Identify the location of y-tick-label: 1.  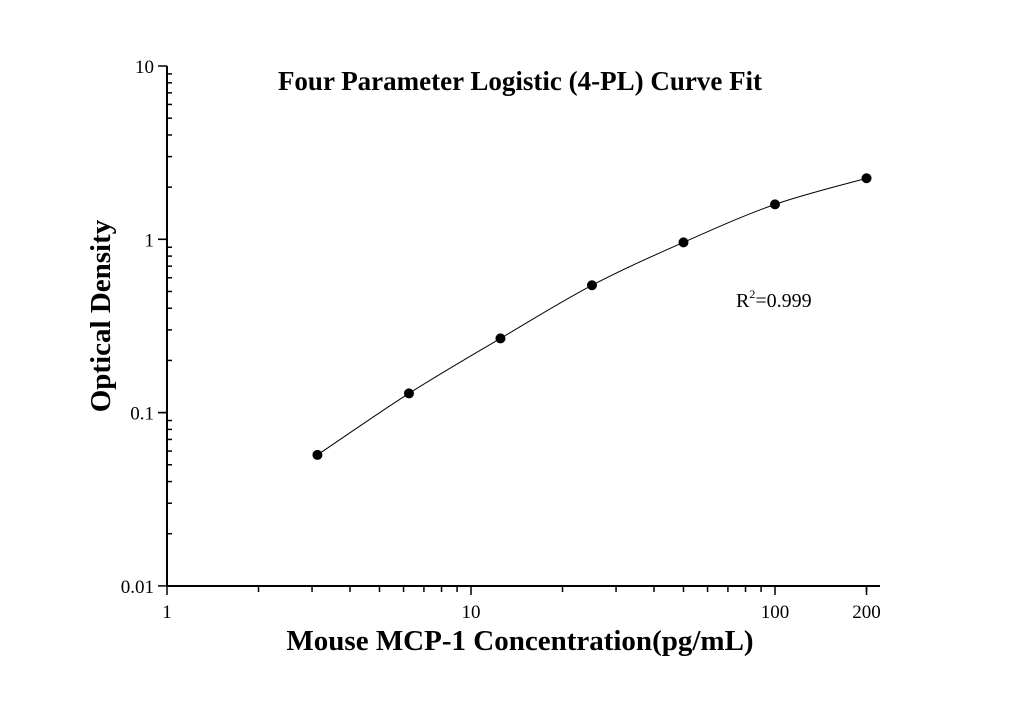
(150, 240).